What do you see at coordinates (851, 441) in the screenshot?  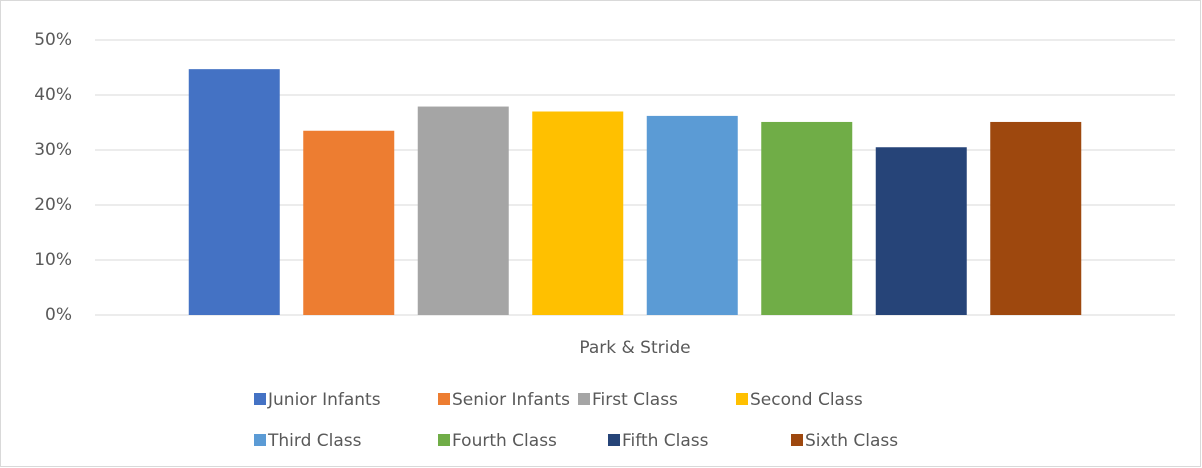 I see `legend-label: Sixth Class` at bounding box center [851, 441].